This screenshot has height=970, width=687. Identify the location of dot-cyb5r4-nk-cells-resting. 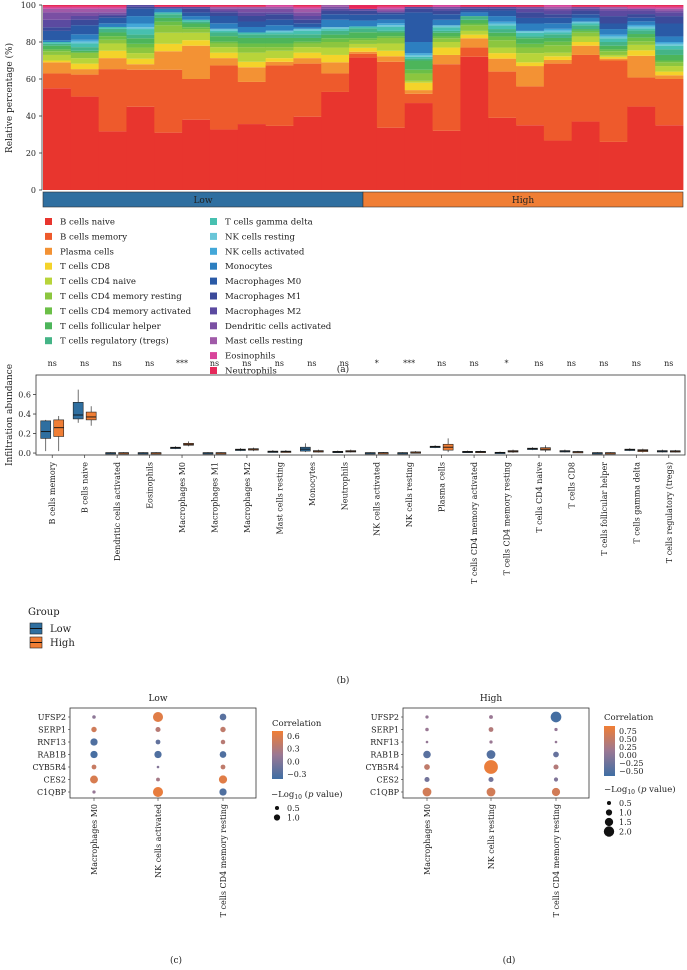
(491, 767).